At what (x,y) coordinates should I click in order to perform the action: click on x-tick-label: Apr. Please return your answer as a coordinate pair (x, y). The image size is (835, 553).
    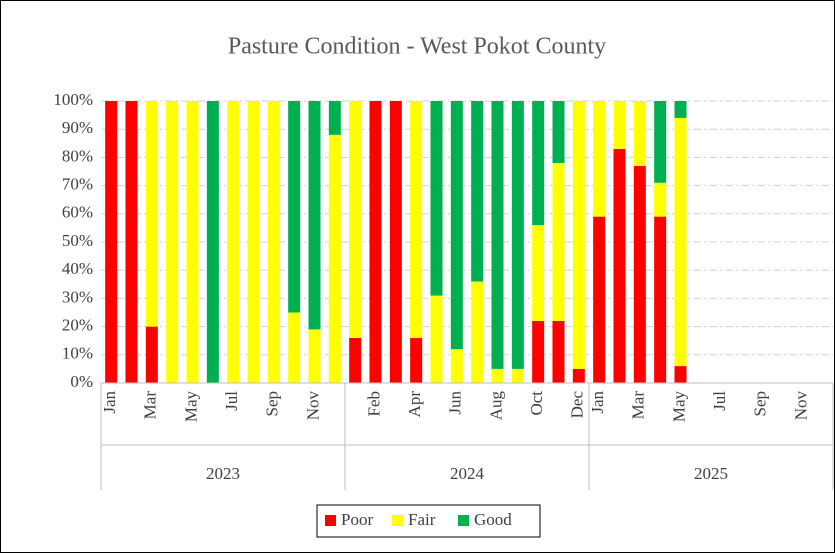
    Looking at the image, I should click on (414, 404).